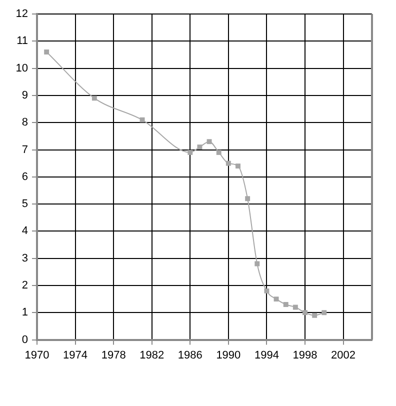 The image size is (396, 406). Describe the element at coordinates (343, 355) in the screenshot. I see `x-tick-label: 2002` at that location.